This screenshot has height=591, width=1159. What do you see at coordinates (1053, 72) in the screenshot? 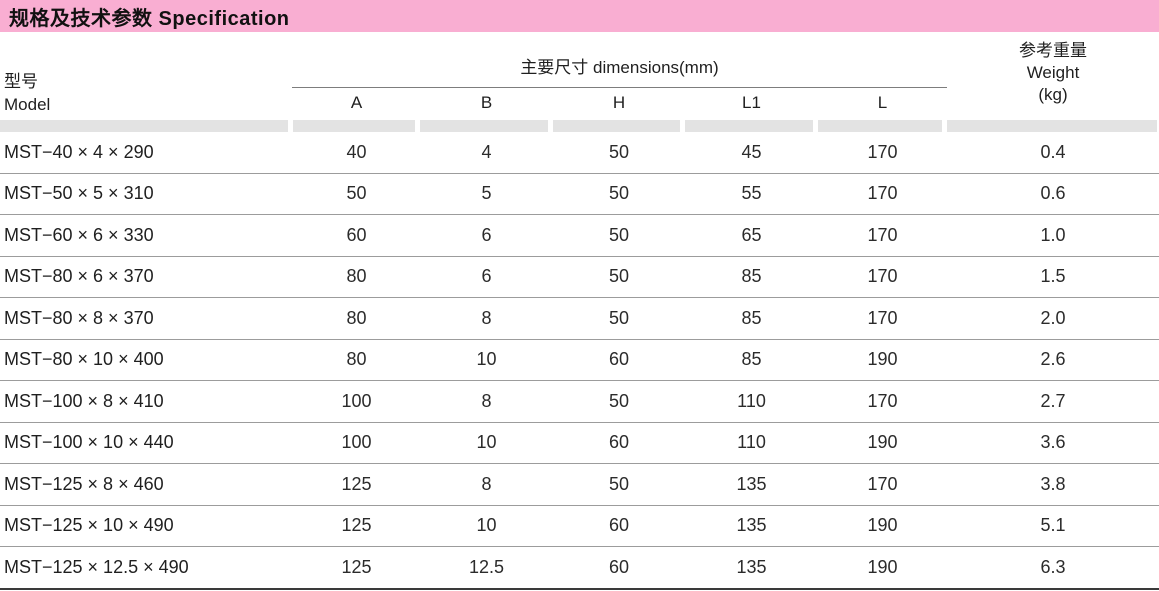
I see `column-header-weight-en: Weight` at bounding box center [1053, 72].